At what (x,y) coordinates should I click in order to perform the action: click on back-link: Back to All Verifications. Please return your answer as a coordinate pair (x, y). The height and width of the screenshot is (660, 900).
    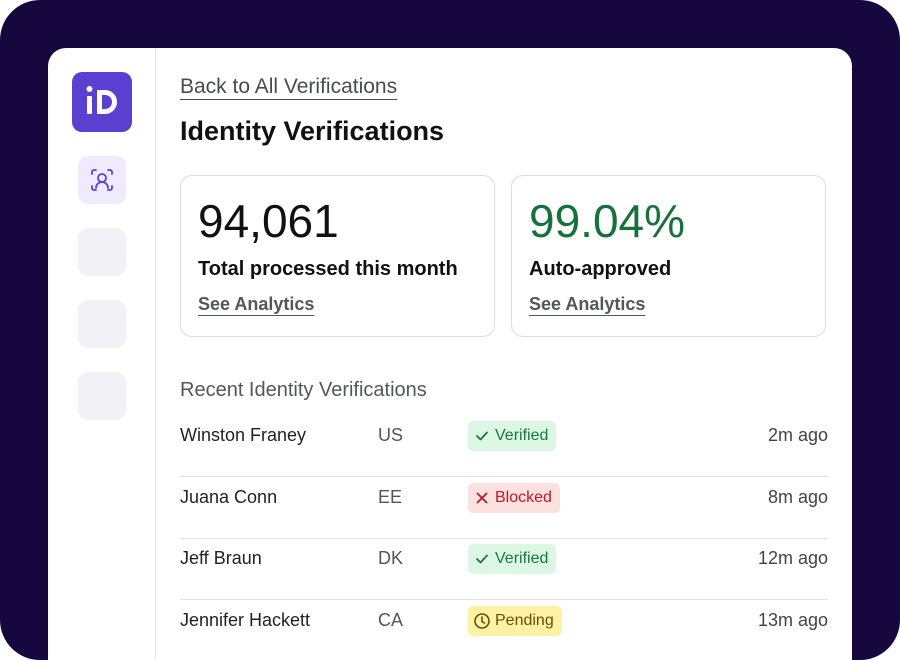
    Looking at the image, I should click on (289, 86).